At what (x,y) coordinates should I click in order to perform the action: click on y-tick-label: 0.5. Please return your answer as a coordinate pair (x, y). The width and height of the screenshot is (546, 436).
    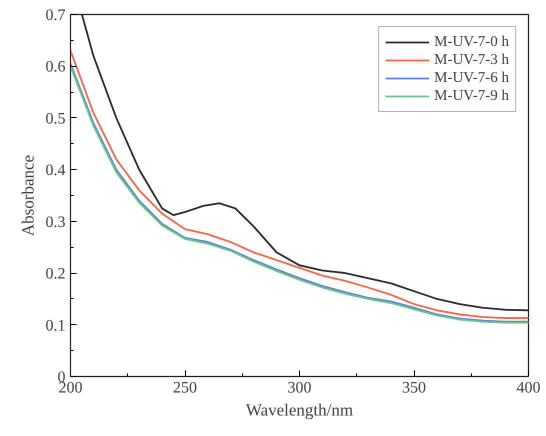
    Looking at the image, I should click on (56, 119).